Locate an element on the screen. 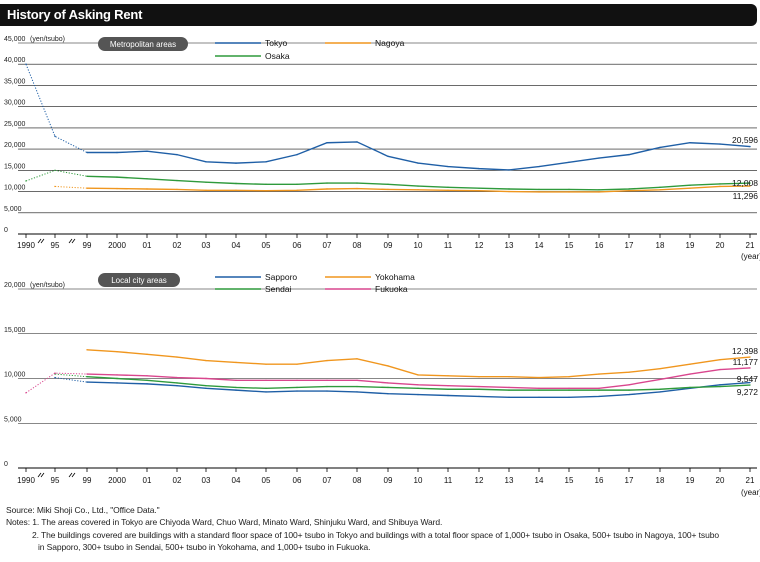 This screenshot has height=562, width=760. panel2-xtick-label: 05 is located at coordinates (266, 480).